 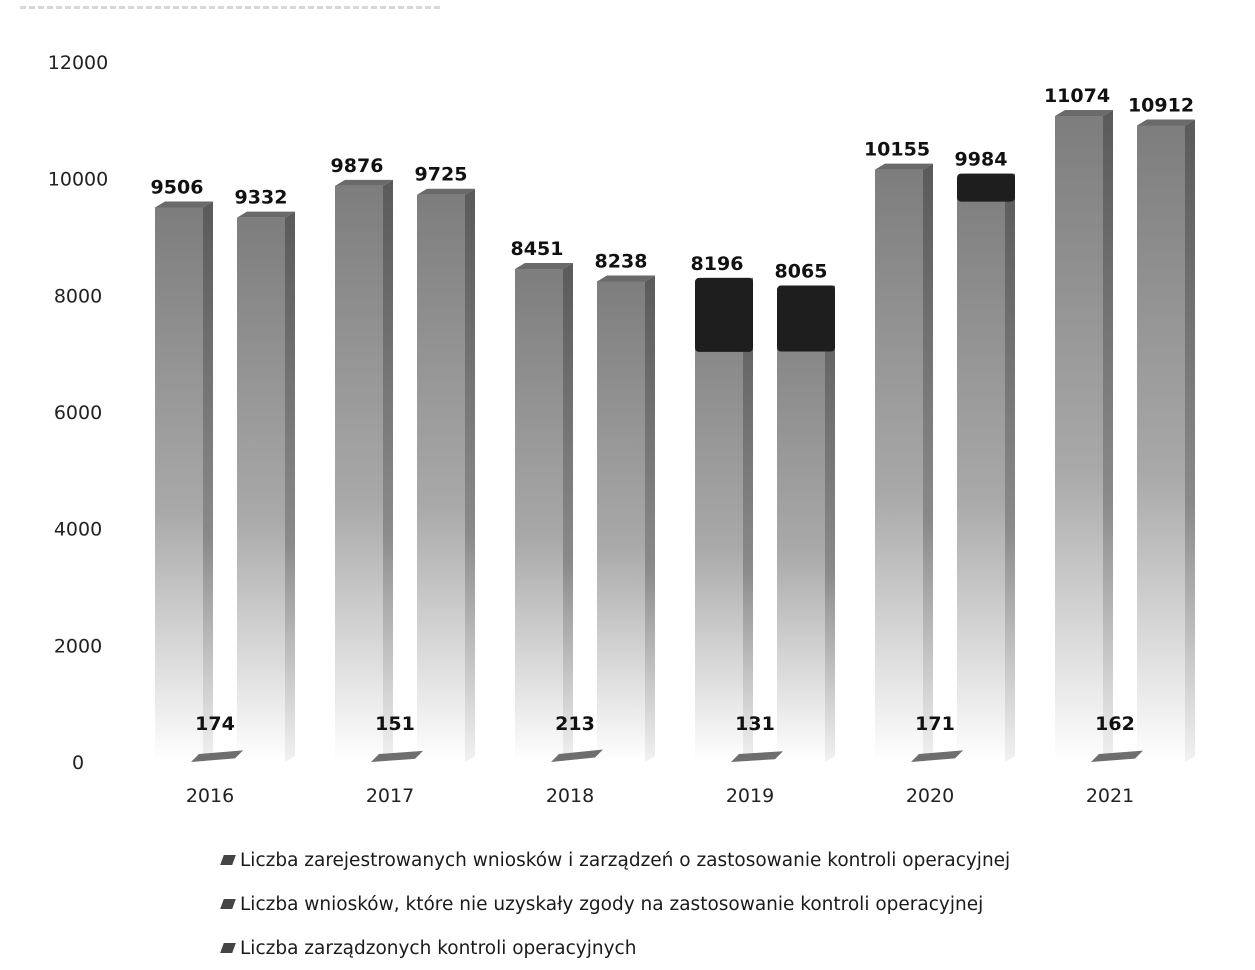 I want to click on data-label-series-3: 9332, so click(x=261, y=198).